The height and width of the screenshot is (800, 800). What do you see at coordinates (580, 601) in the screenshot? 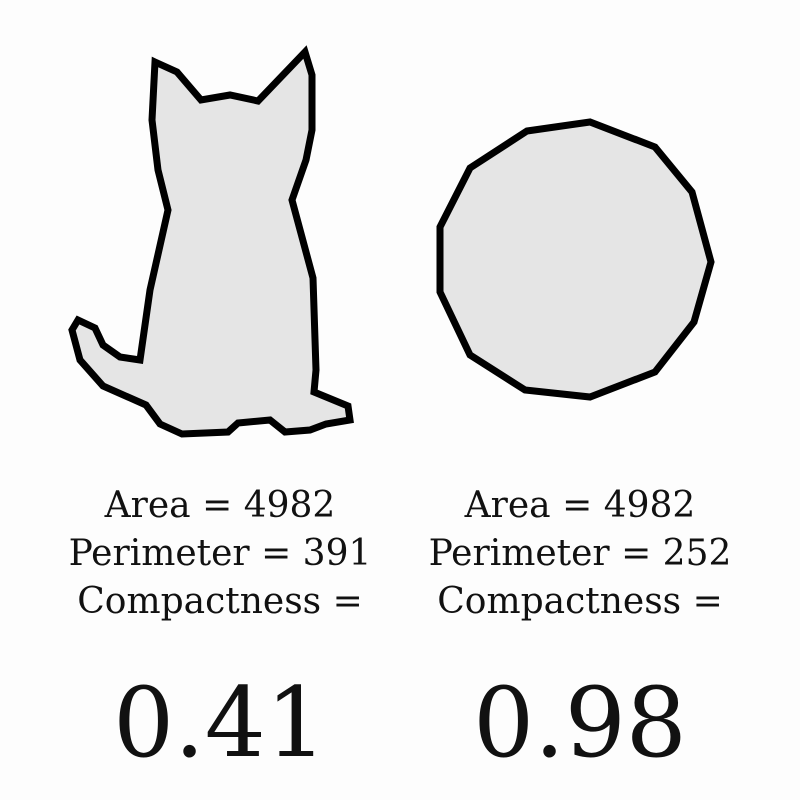
I see `polygon-compactness-label: Compactness =` at bounding box center [580, 601].